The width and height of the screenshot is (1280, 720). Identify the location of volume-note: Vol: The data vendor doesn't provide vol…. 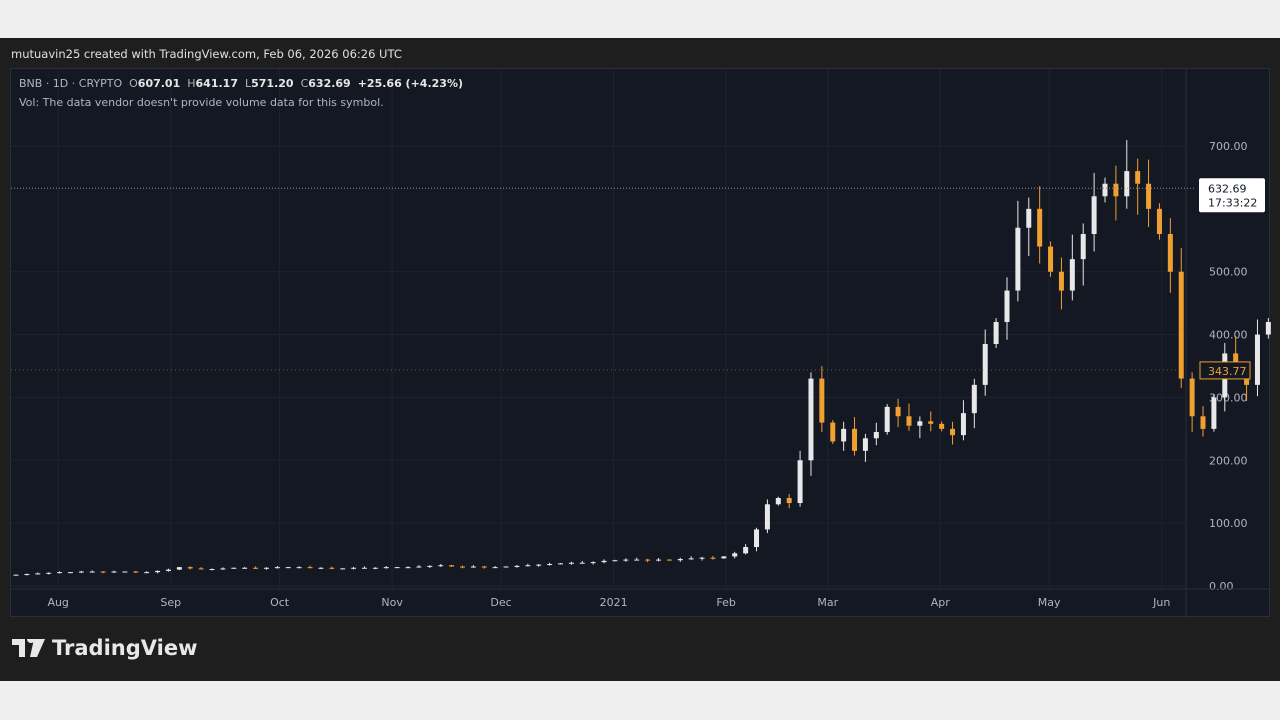
(201, 102).